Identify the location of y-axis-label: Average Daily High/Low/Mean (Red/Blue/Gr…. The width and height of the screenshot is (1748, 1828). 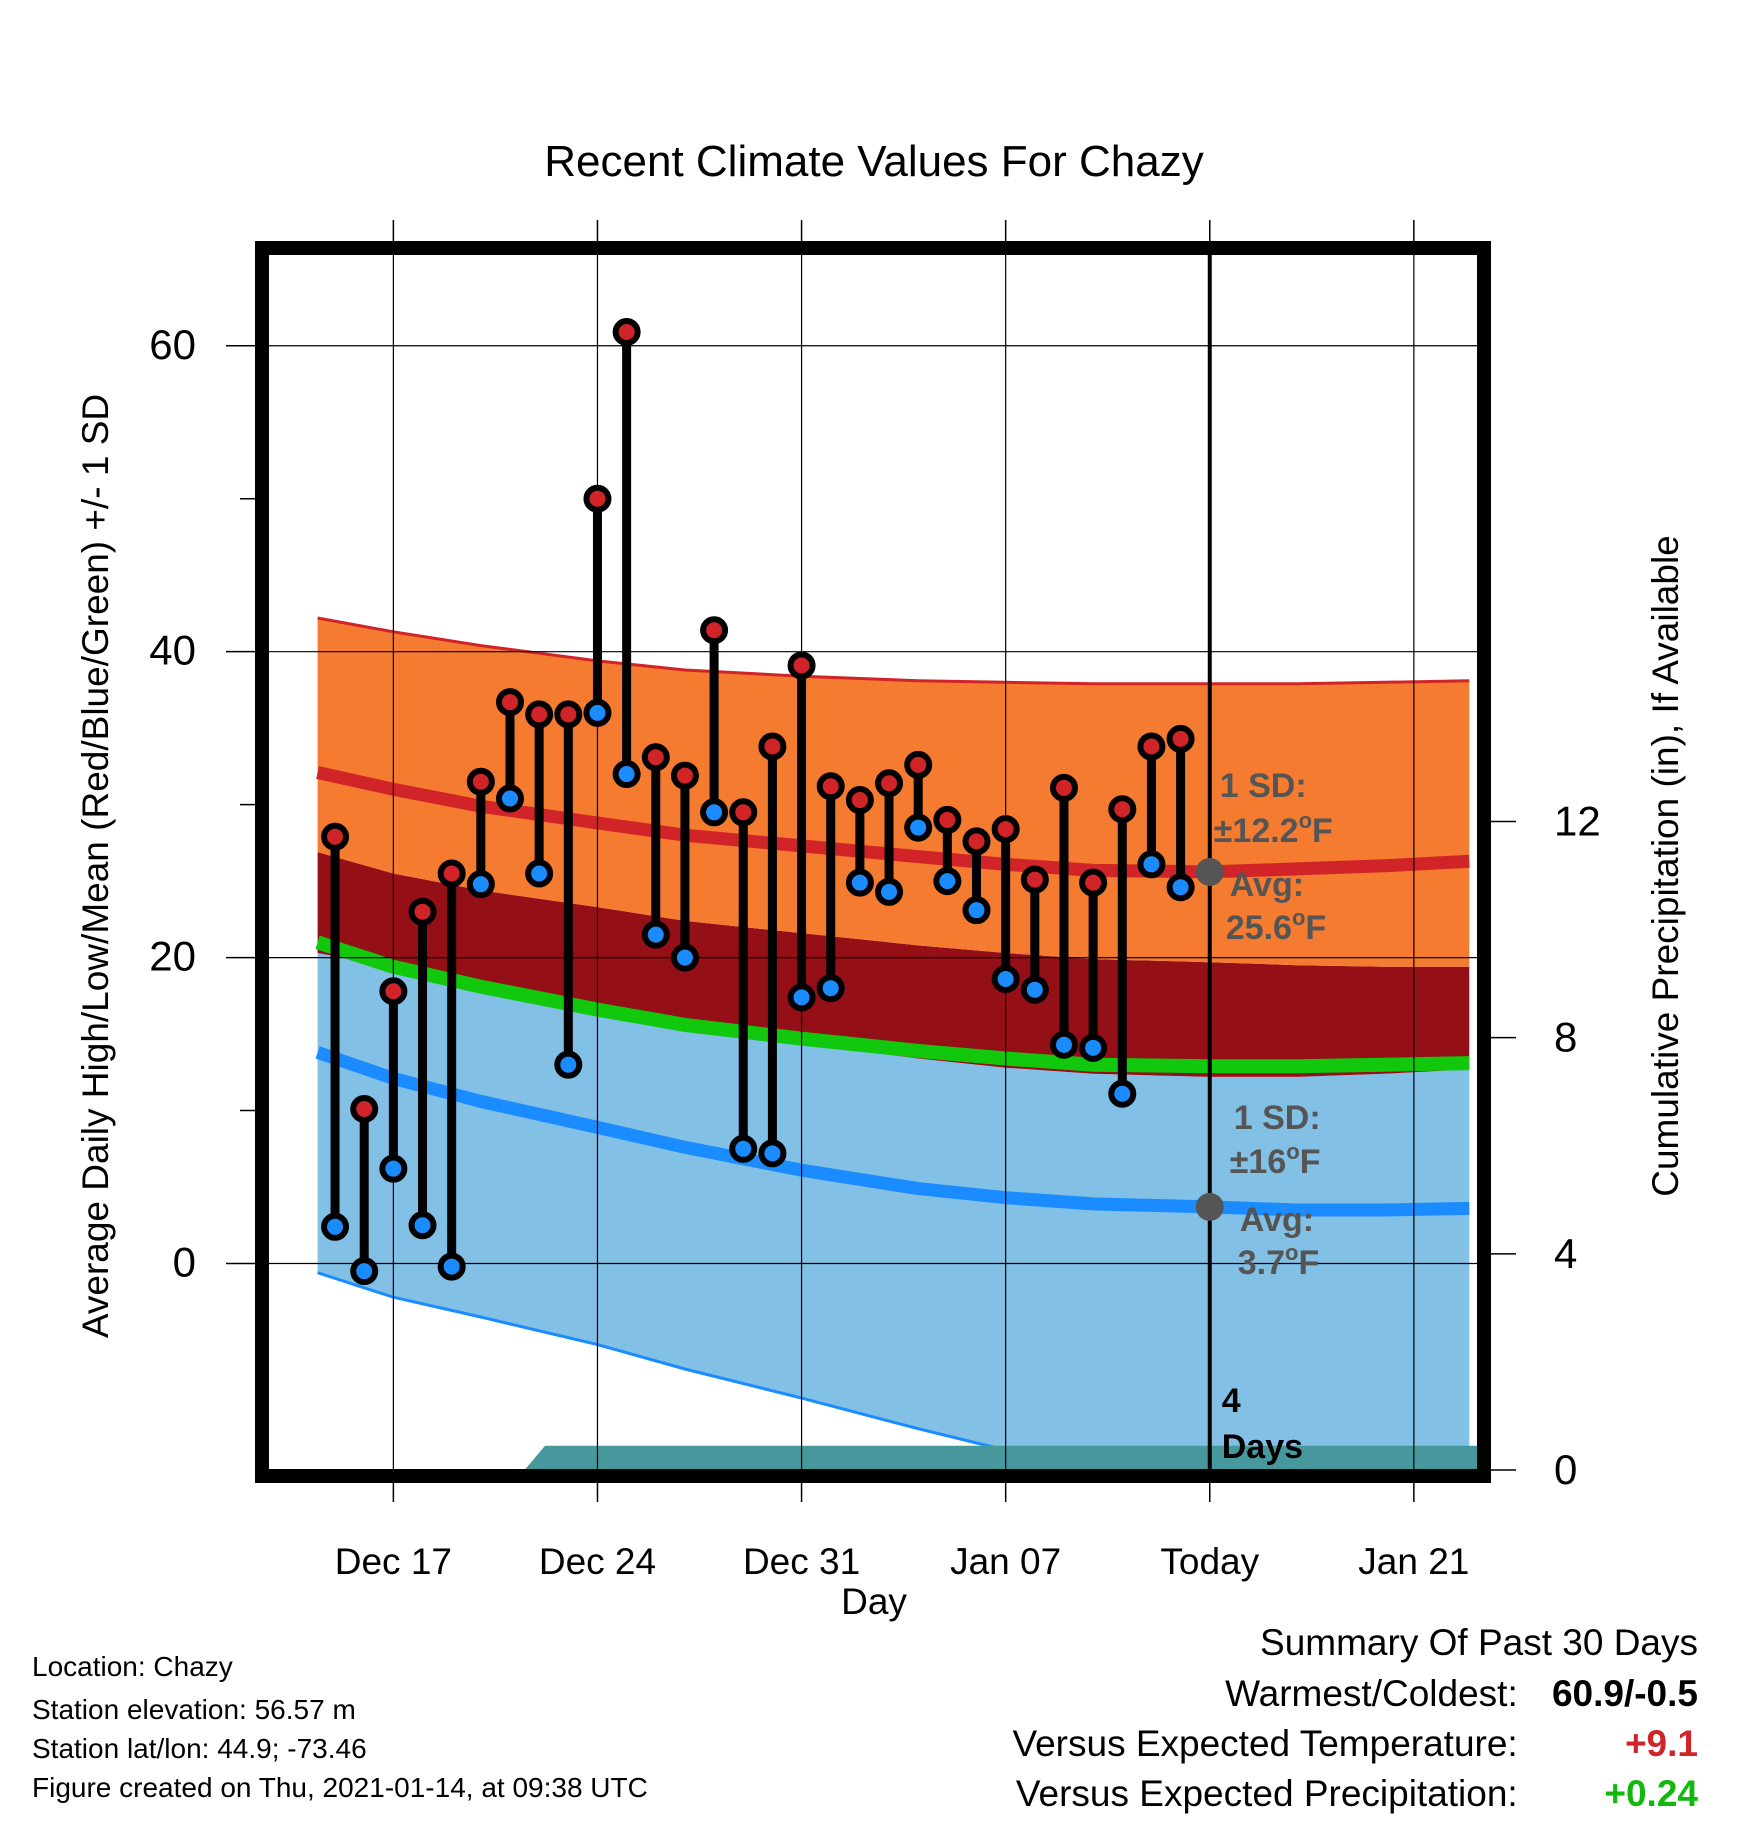
(95, 866).